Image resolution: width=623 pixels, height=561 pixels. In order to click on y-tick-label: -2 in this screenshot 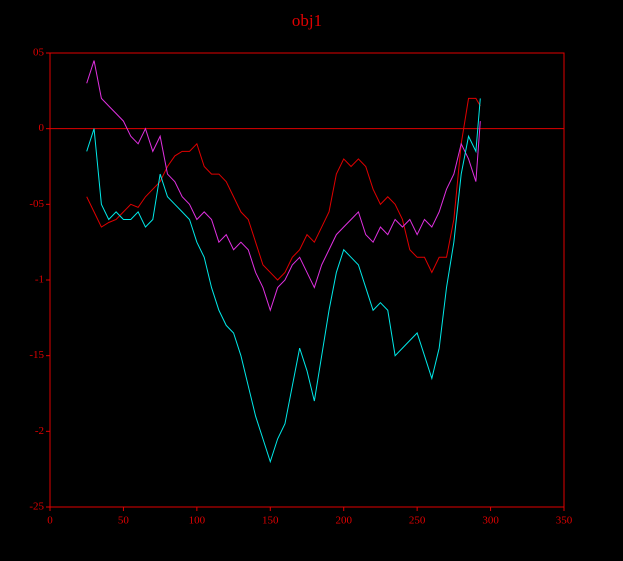, I will do `click(39, 431)`.